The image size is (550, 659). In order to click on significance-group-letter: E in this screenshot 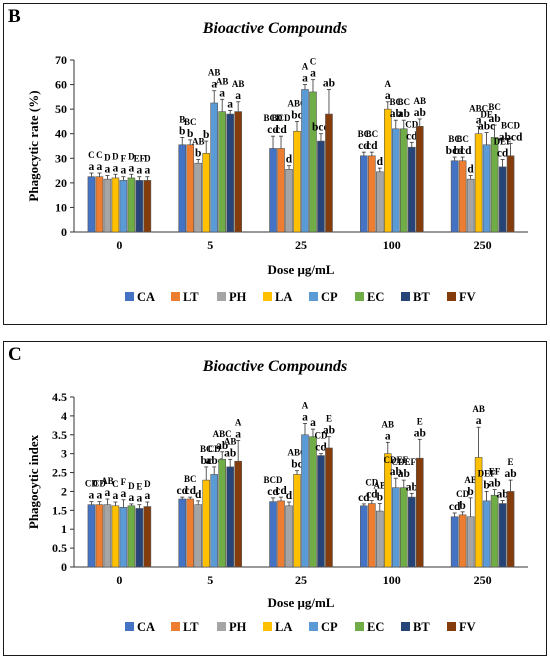, I will do `click(139, 487)`.